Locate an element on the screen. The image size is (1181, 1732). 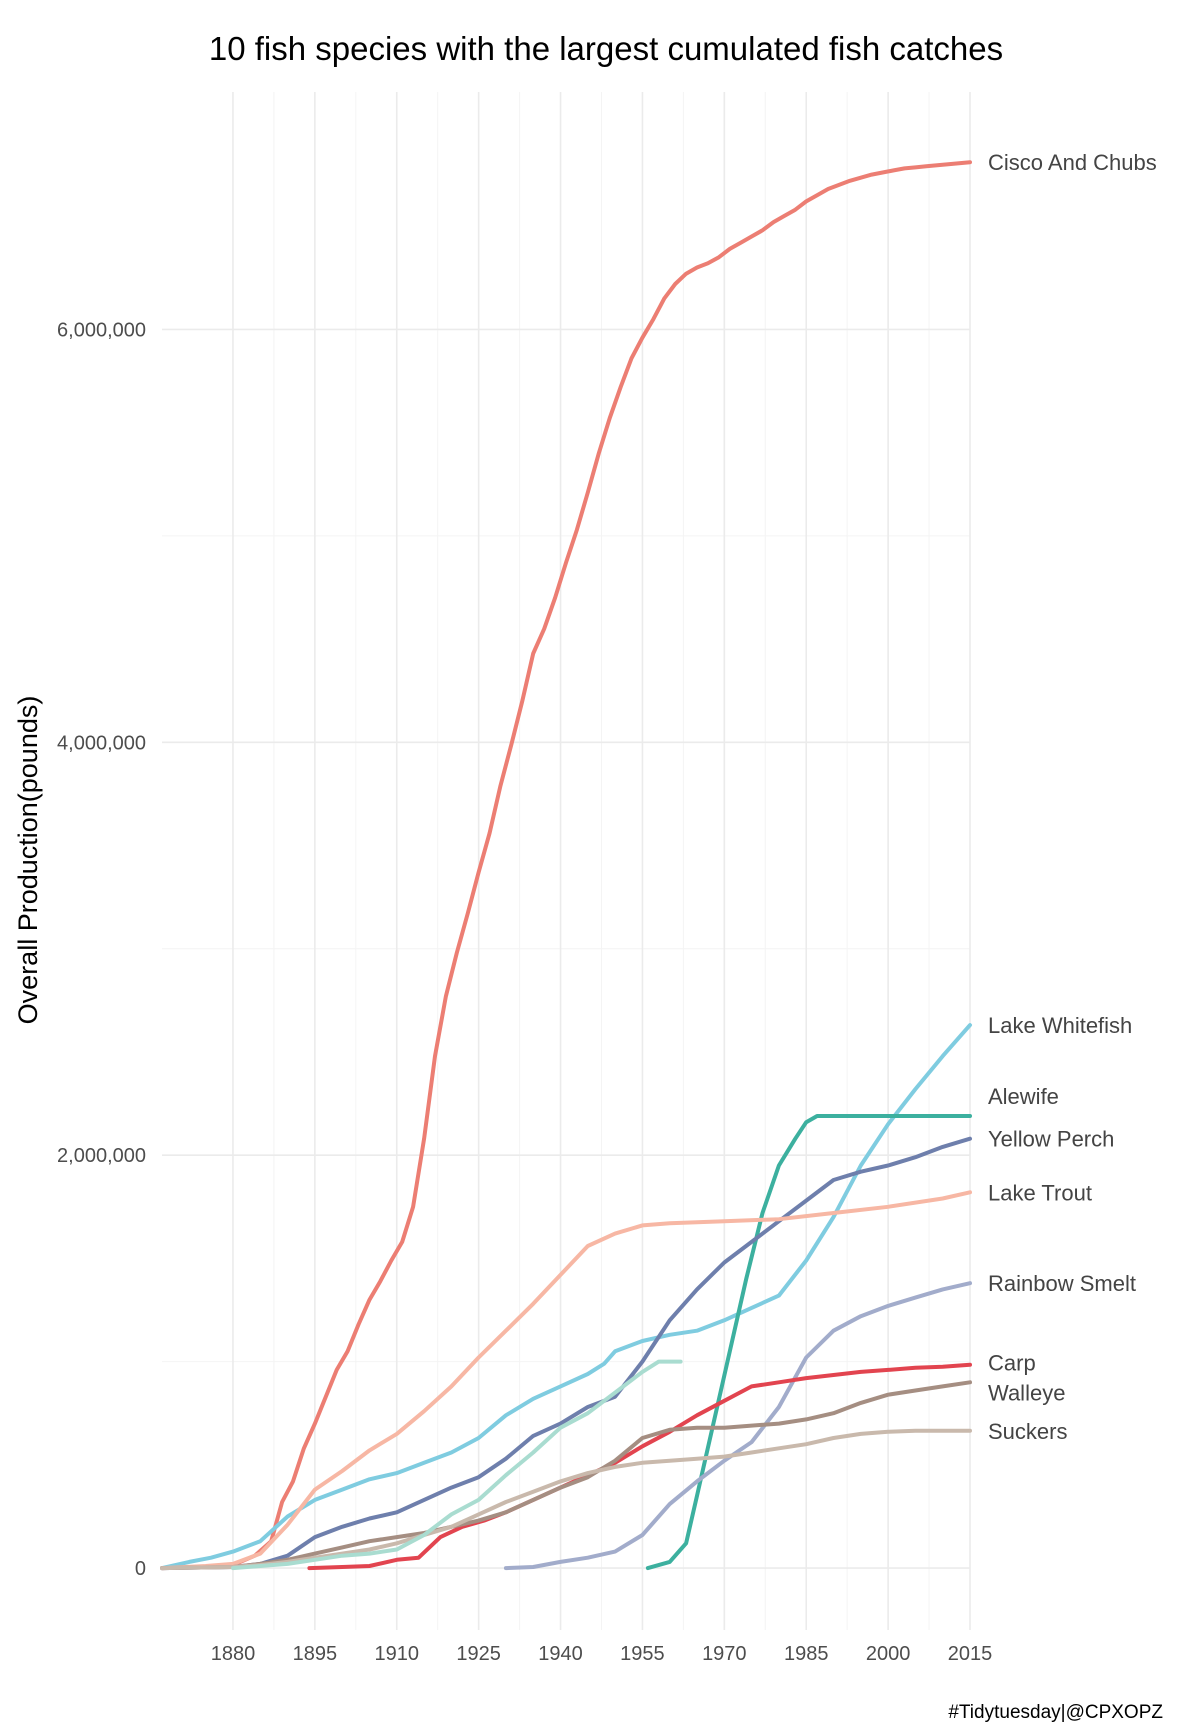
y-tick-label: 2,000,000 is located at coordinates (101, 1156).